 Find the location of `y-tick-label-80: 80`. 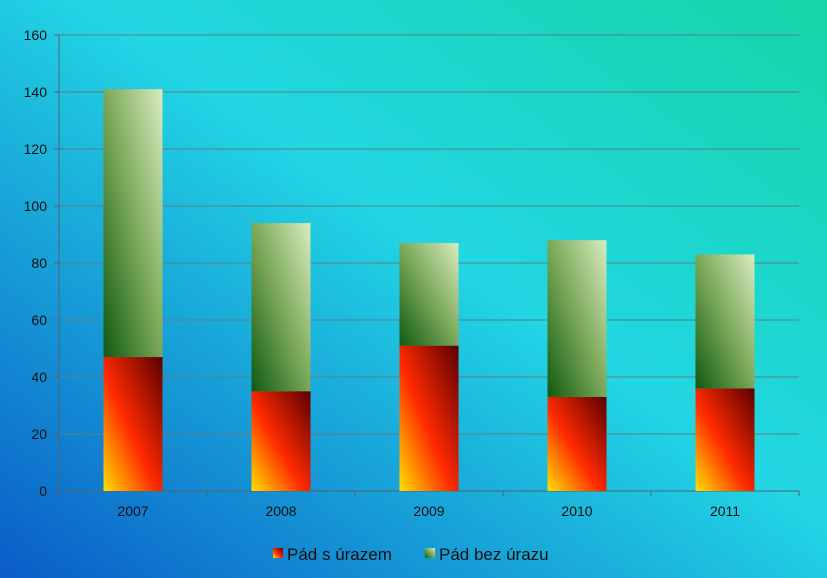

y-tick-label-80: 80 is located at coordinates (39, 263).